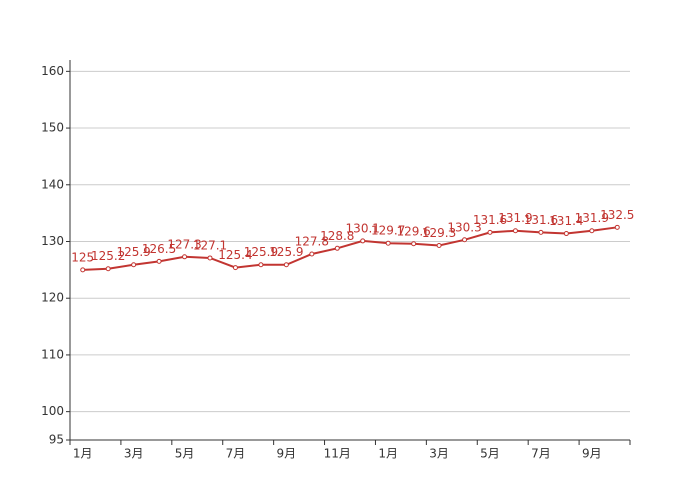  I want to click on value-label: 129.6, so click(413, 231).